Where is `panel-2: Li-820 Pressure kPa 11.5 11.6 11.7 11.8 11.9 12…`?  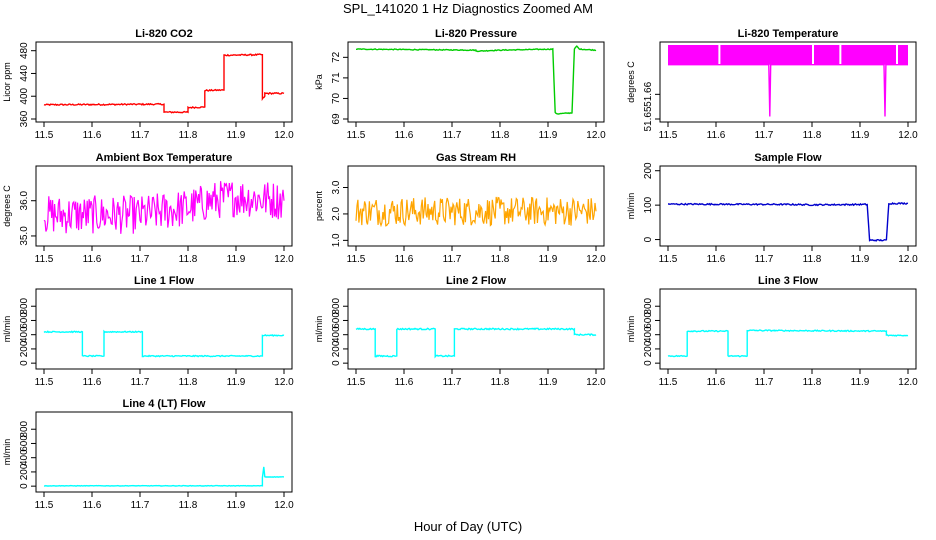 panel-2: Li-820 Pressure kPa 11.5 11.6 11.7 11.8 11.9 12… is located at coordinates (460, 84).